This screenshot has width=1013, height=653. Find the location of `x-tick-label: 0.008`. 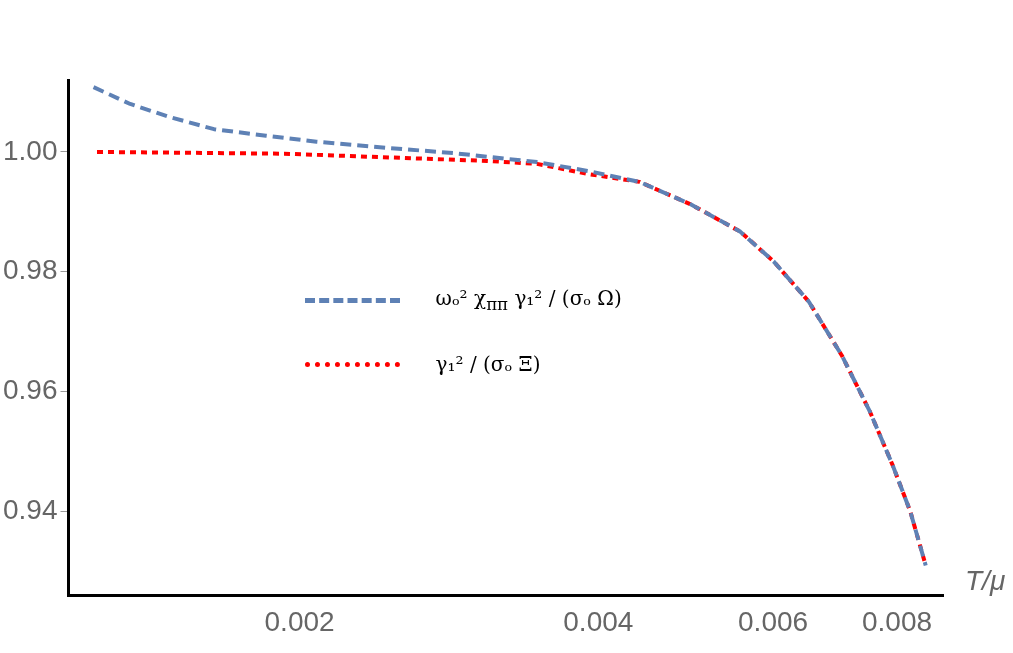

x-tick-label: 0.008 is located at coordinates (897, 621).